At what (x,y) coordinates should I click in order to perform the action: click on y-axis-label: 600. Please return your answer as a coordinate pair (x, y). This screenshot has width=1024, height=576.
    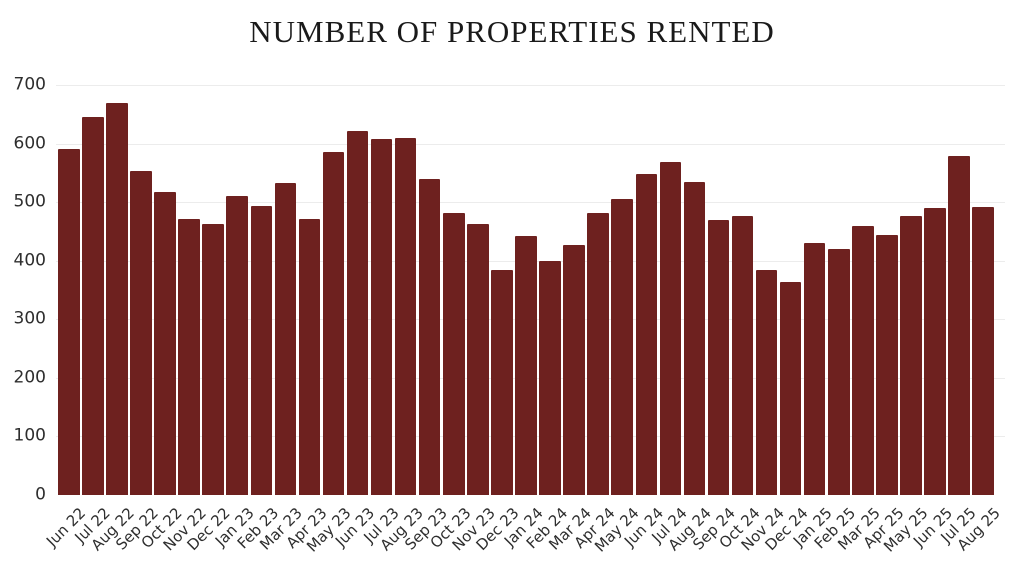
    Looking at the image, I should click on (29, 143).